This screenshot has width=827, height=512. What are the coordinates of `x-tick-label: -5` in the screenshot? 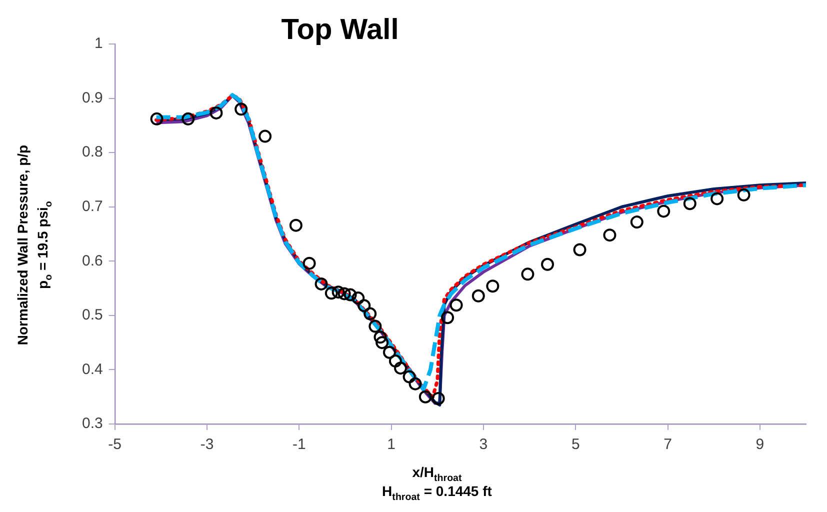 It's located at (115, 445).